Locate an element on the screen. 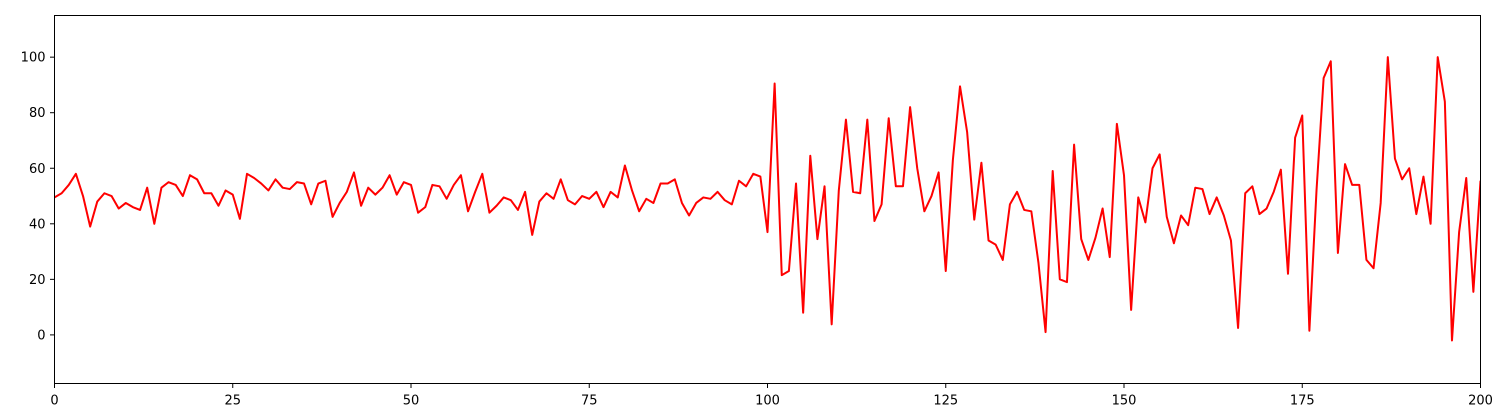 Image resolution: width=1510 pixels, height=412 pixels. y-tick-label: 0 is located at coordinates (41, 335).